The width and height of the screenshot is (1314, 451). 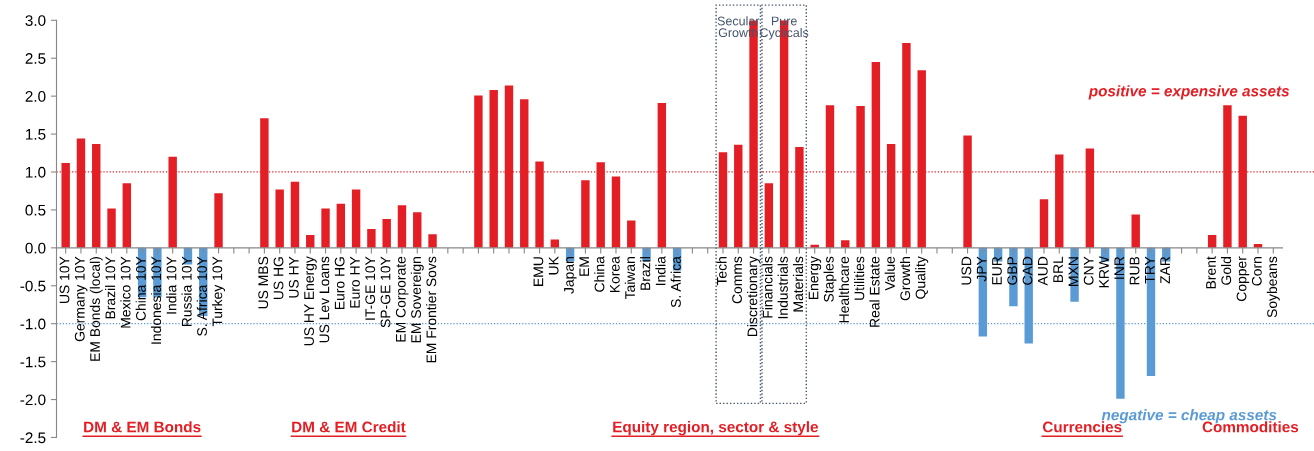 I want to click on x-tick-label: Copper, so click(x=1243, y=279).